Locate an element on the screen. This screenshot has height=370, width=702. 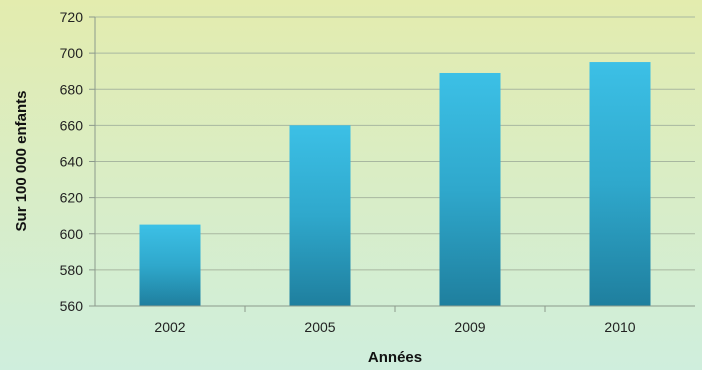
y-tick-label: 720 is located at coordinates (72, 17).